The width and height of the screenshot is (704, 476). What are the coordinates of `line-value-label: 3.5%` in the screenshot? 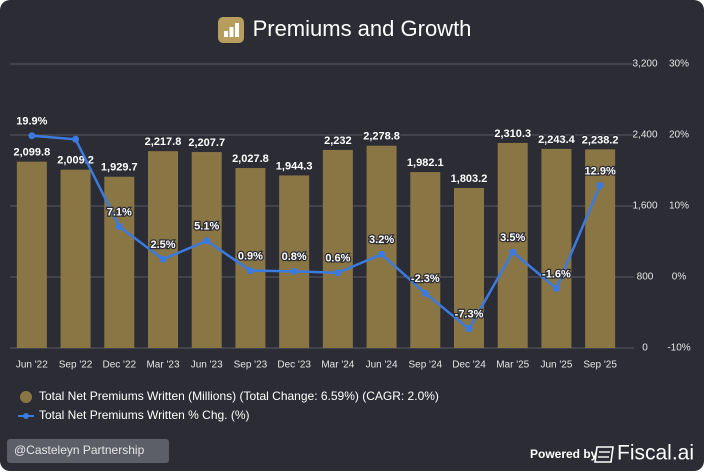 It's located at (512, 238).